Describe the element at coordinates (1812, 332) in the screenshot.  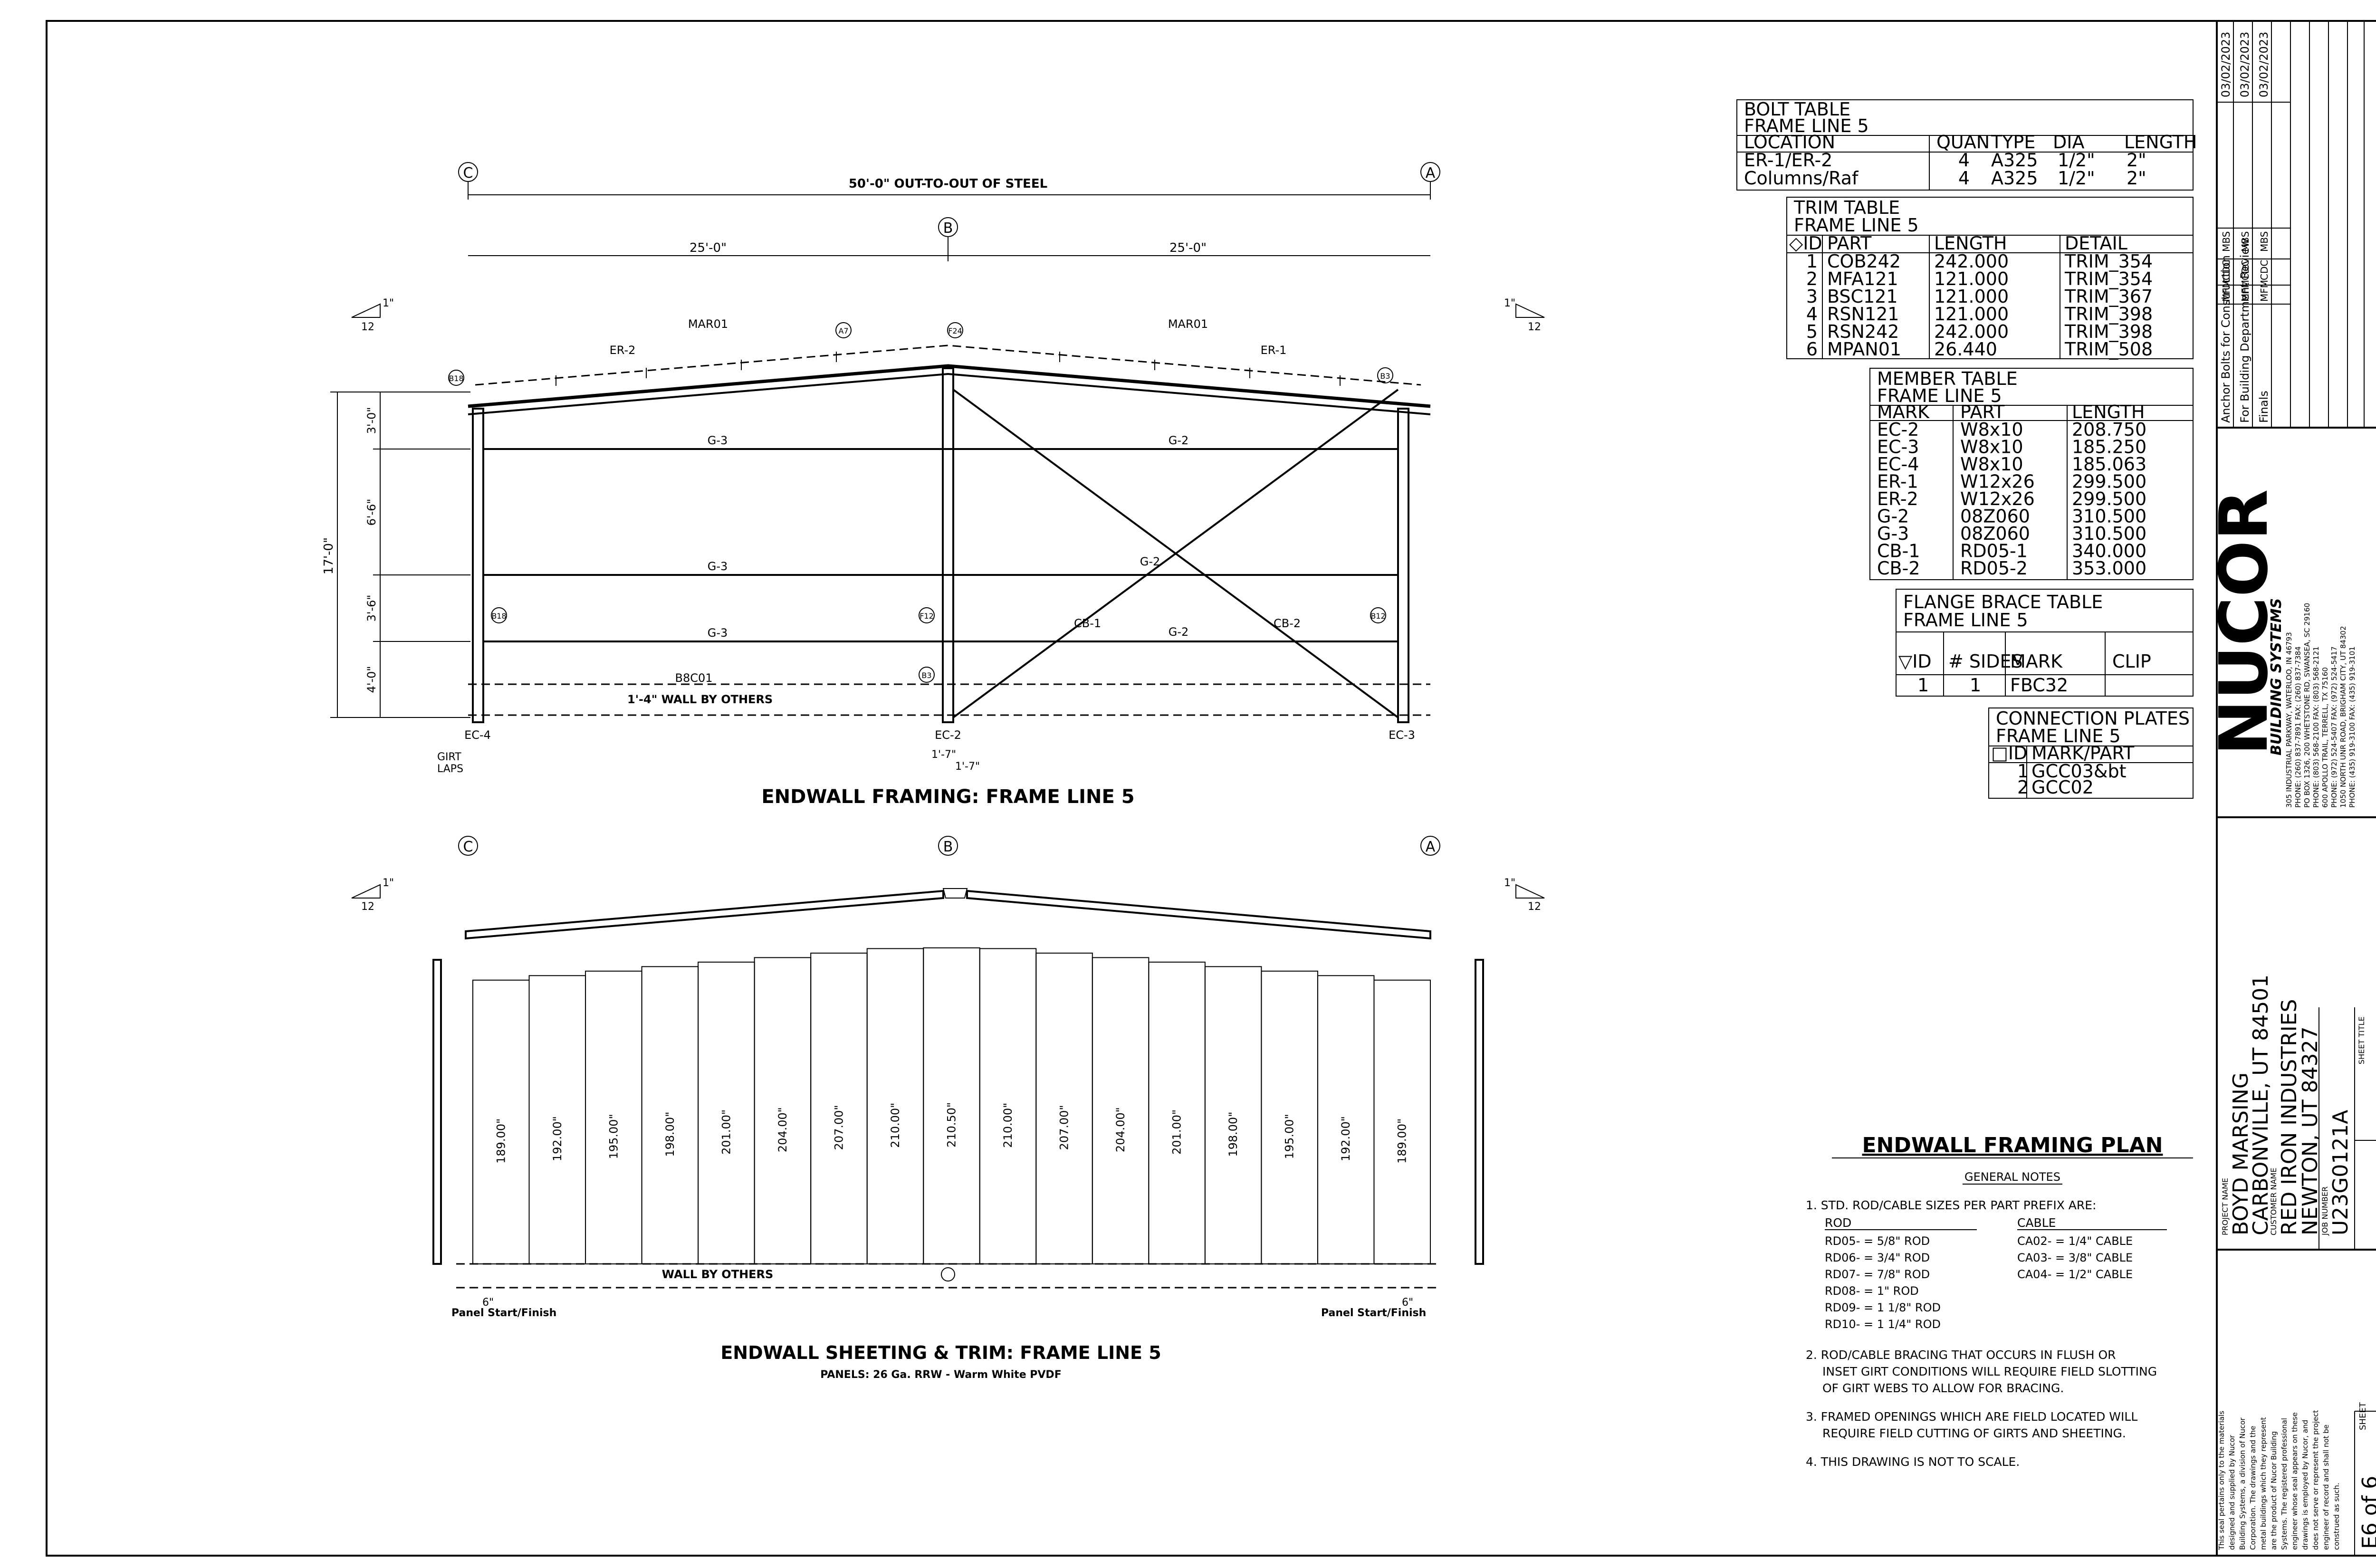
I see `trim-r5-id: 5` at that location.